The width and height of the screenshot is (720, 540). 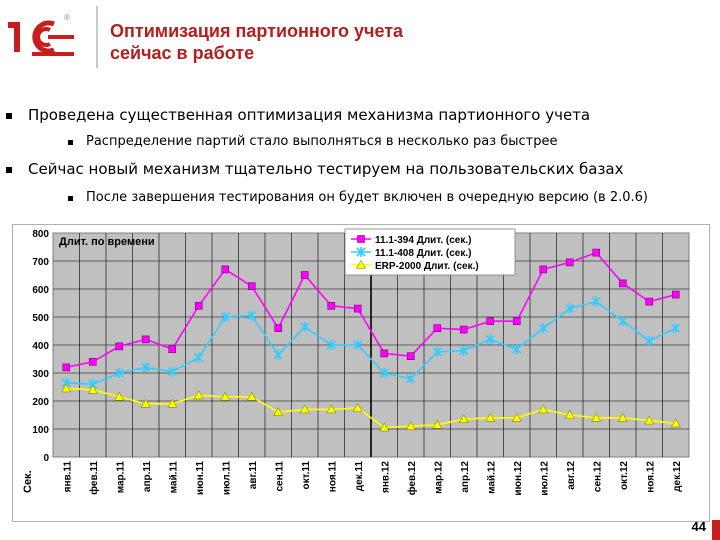 What do you see at coordinates (698, 526) in the screenshot?
I see `page-number: 44` at bounding box center [698, 526].